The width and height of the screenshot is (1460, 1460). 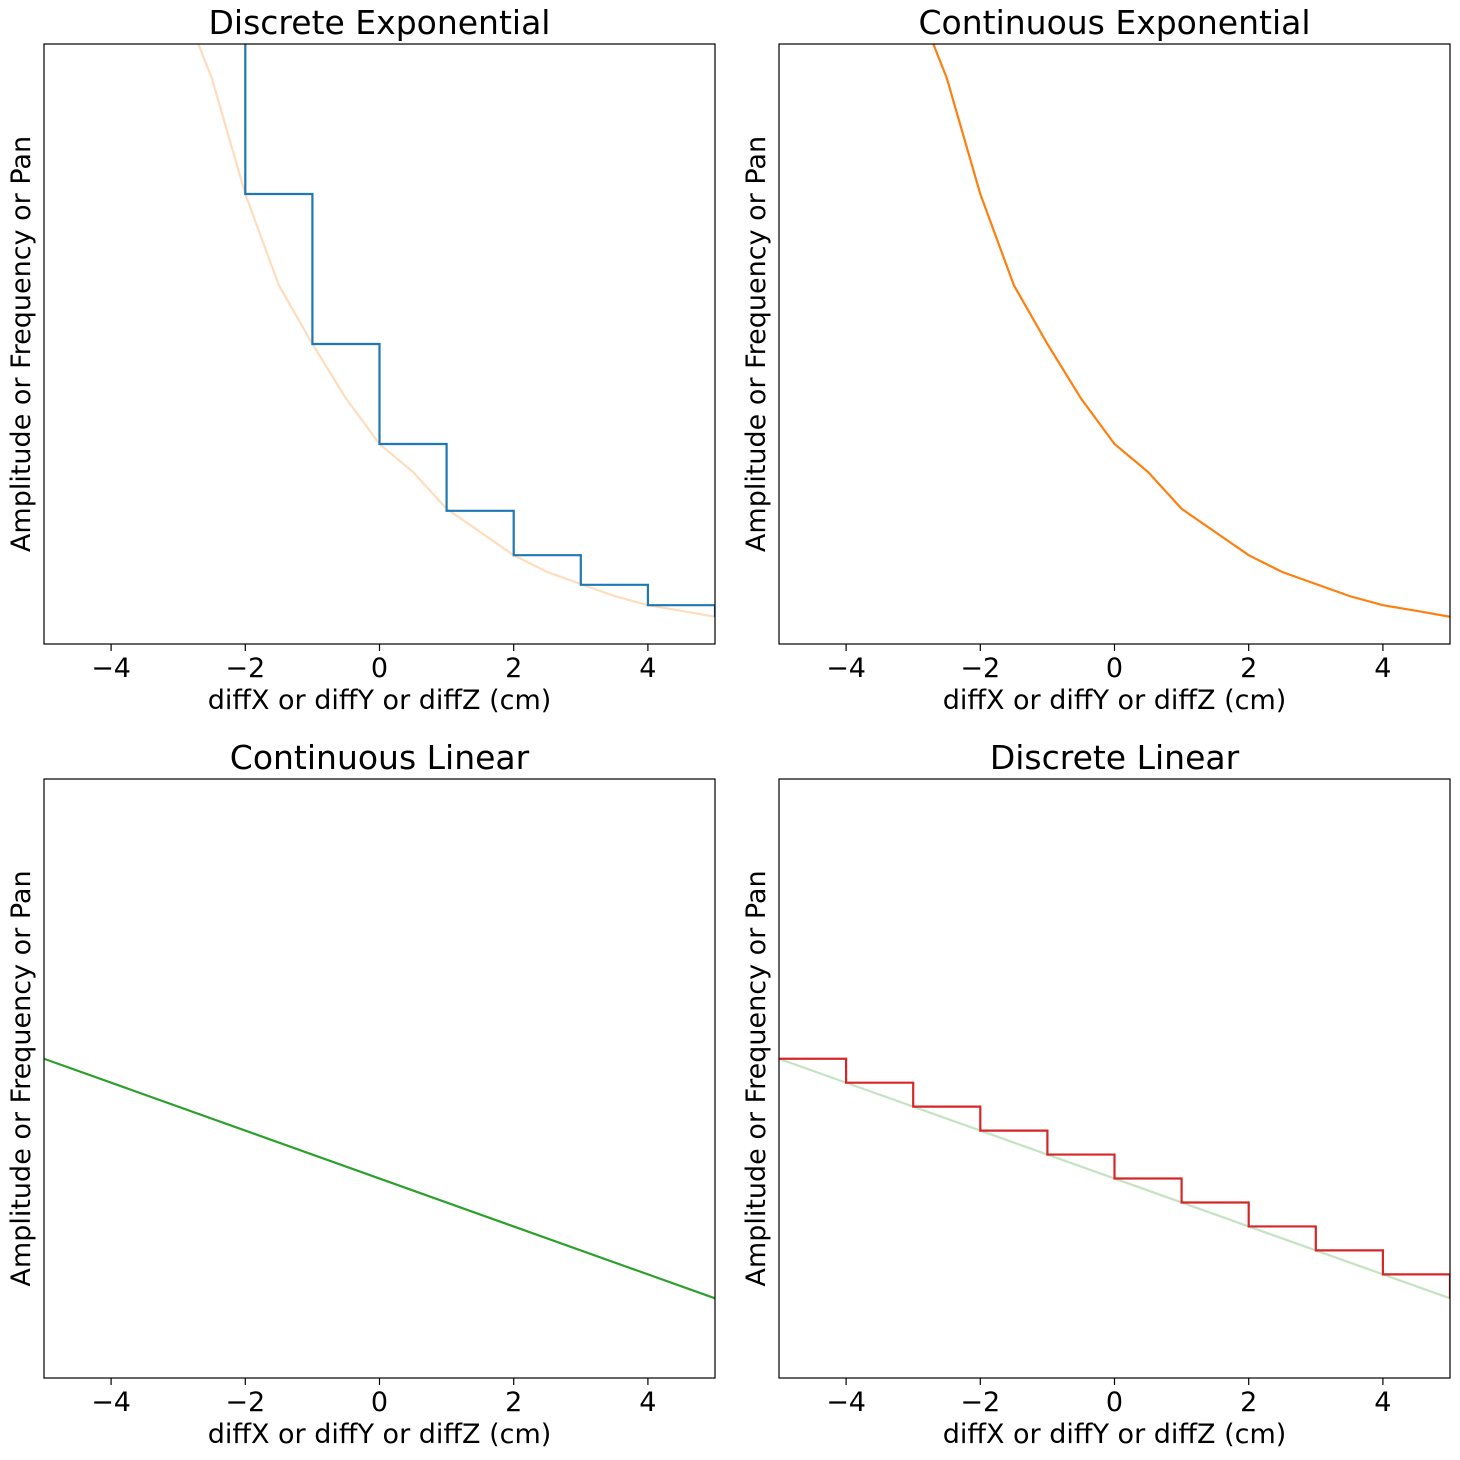 I want to click on chart-title: Continuous Linear, so click(x=380, y=757).